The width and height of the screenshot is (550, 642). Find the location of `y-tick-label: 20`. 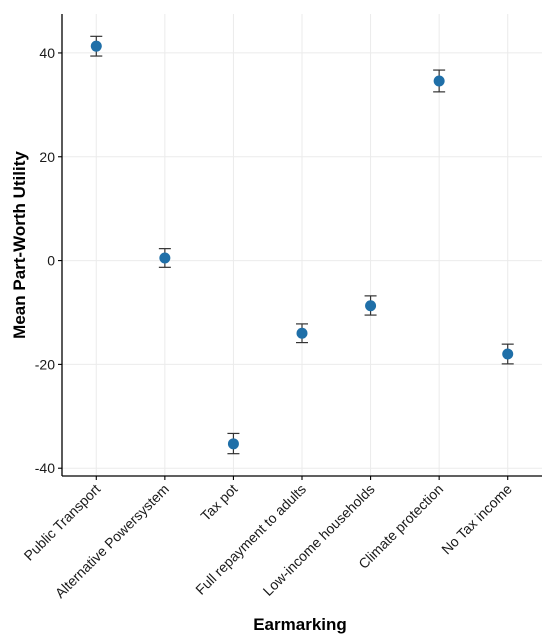

y-tick-label: 20 is located at coordinates (47, 157).